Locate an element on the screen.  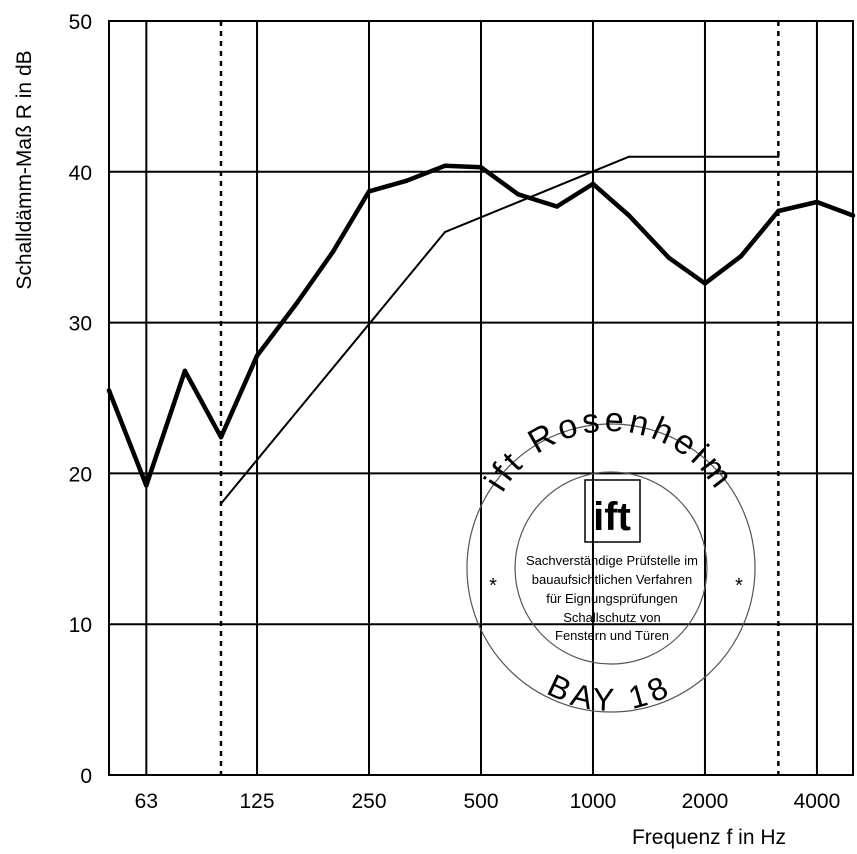
y-tick-label: 0 is located at coordinates (86, 776).